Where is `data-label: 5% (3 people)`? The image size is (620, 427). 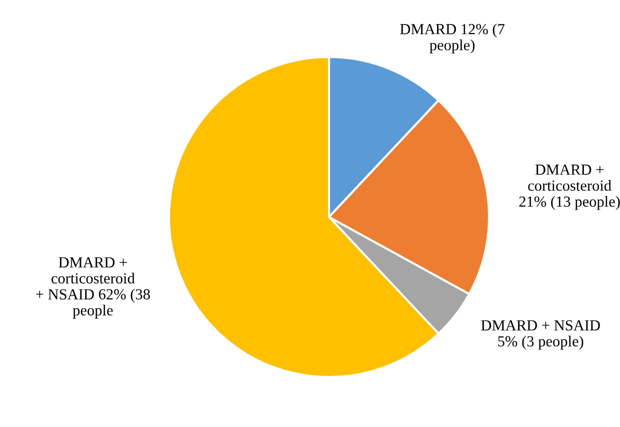 data-label: 5% (3 people) is located at coordinates (541, 343).